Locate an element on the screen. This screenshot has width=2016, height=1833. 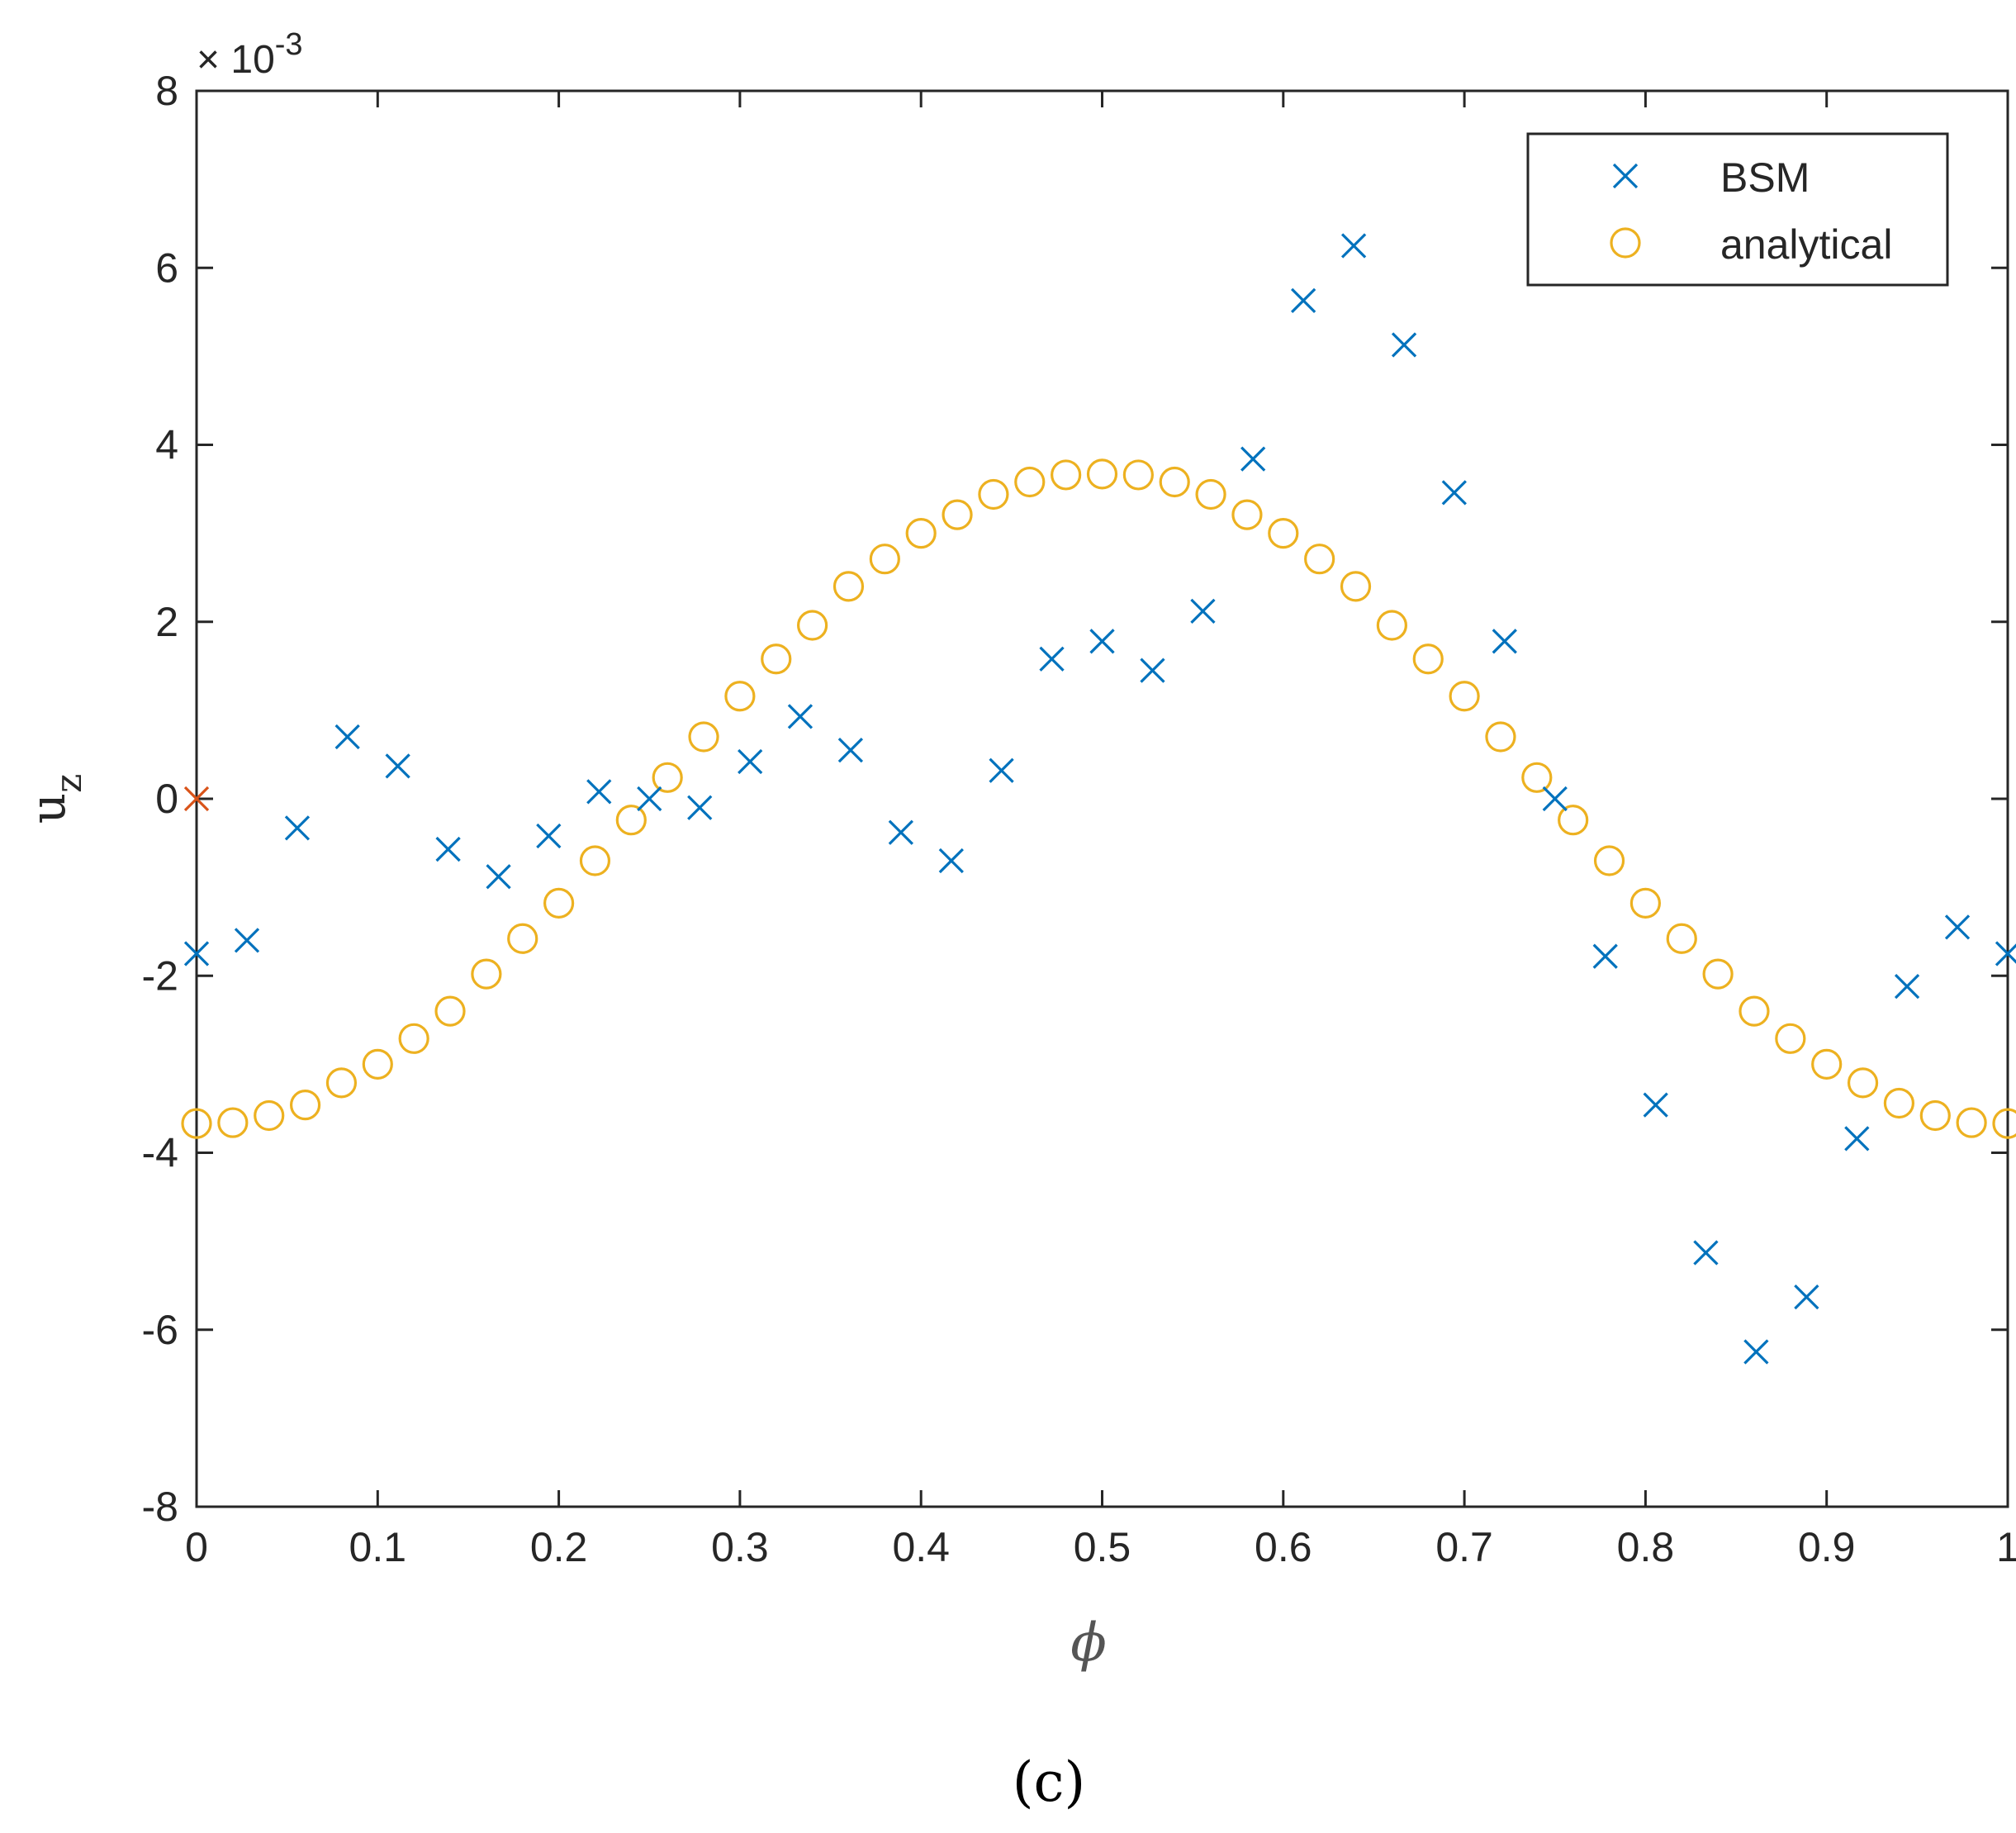
x-tick-label: 0.2 is located at coordinates (559, 1547).